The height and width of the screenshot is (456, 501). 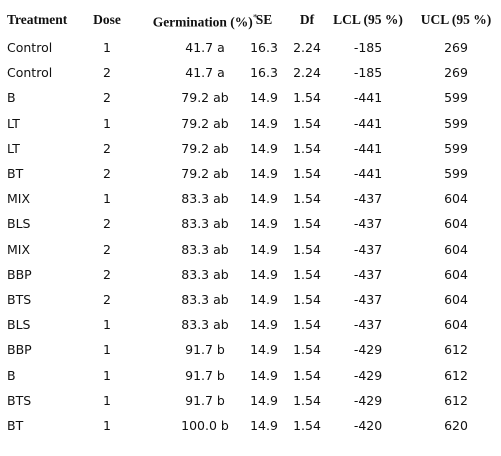 I want to click on header-text: Dose, so click(x=107, y=19).